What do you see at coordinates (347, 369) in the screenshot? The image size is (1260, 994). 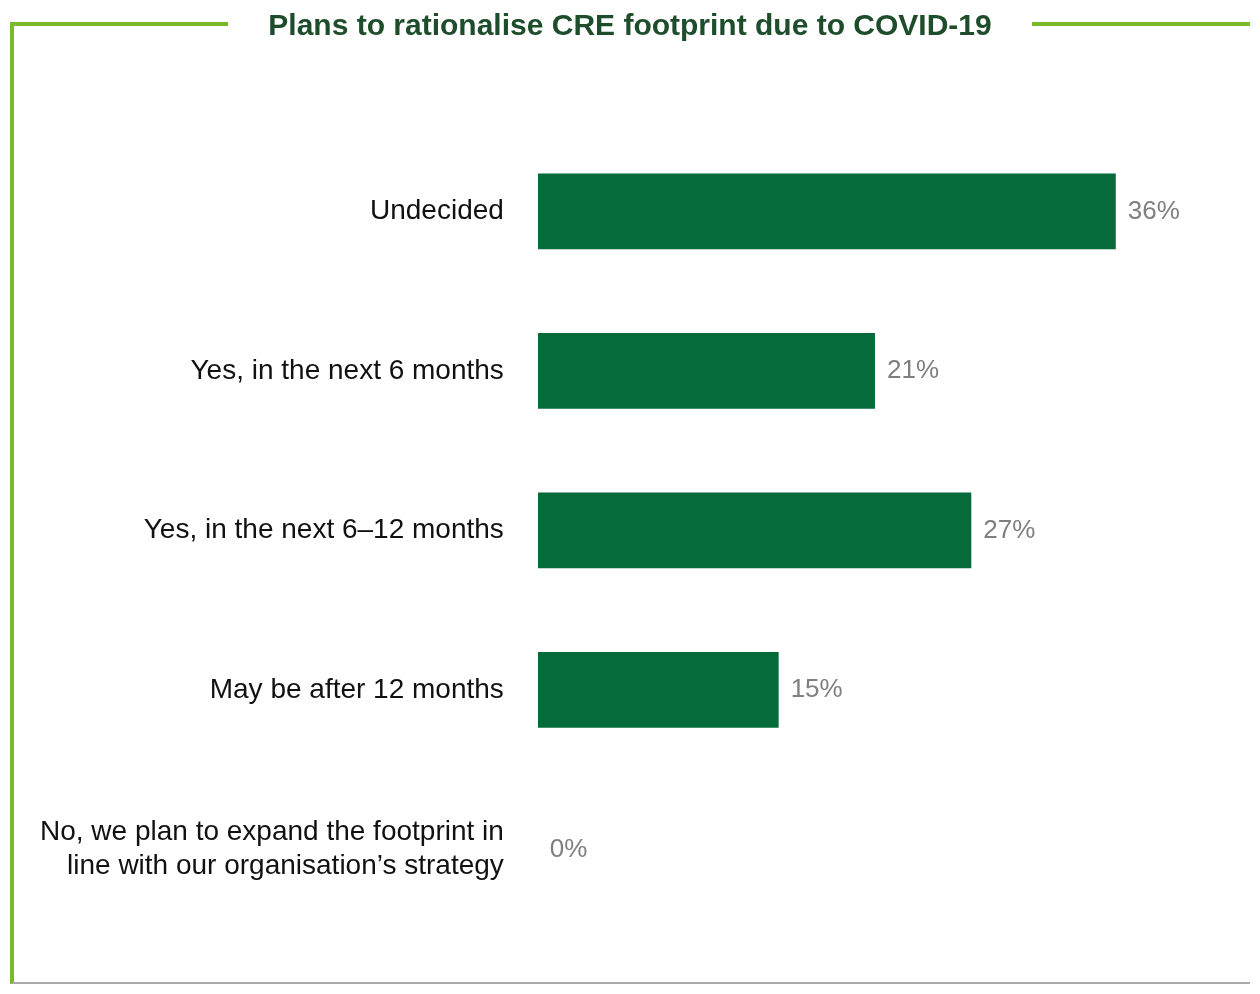 I see `y-tick-label: Yes, in the next 6 months` at bounding box center [347, 369].